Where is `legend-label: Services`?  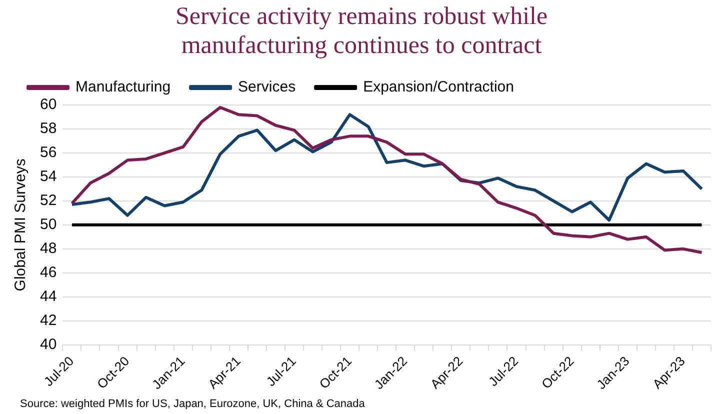 legend-label: Services is located at coordinates (267, 87).